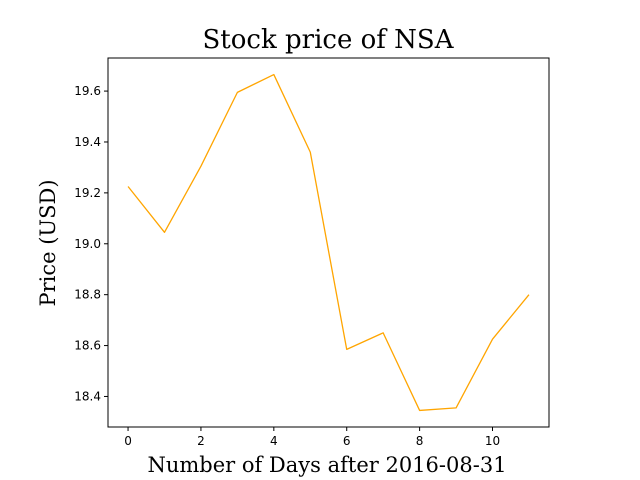  What do you see at coordinates (87, 346) in the screenshot?
I see `y-tick-label: 18.6` at bounding box center [87, 346].